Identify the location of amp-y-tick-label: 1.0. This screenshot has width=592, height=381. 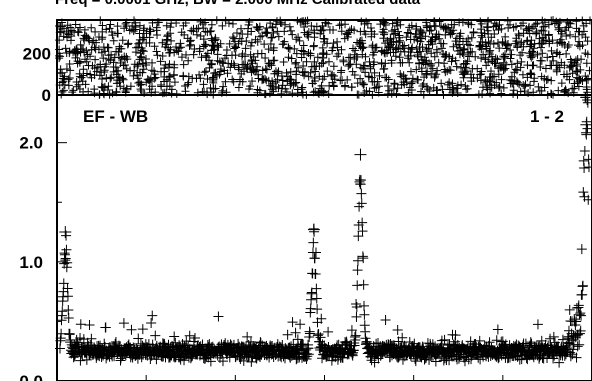
(31, 262).